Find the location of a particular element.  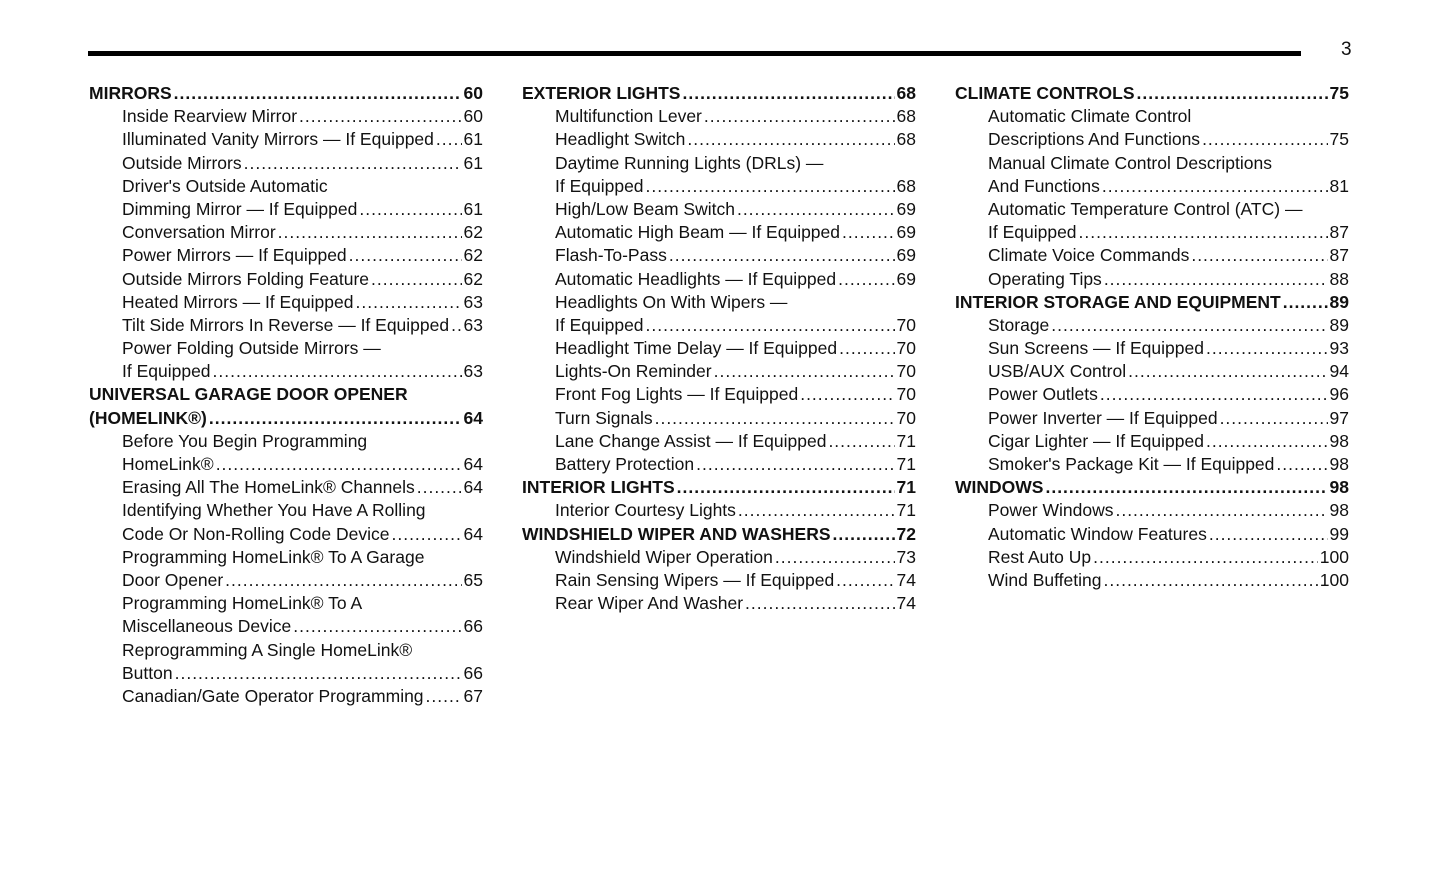

toc-entry: Outside Mirrors 61 is located at coordinates (286, 163).